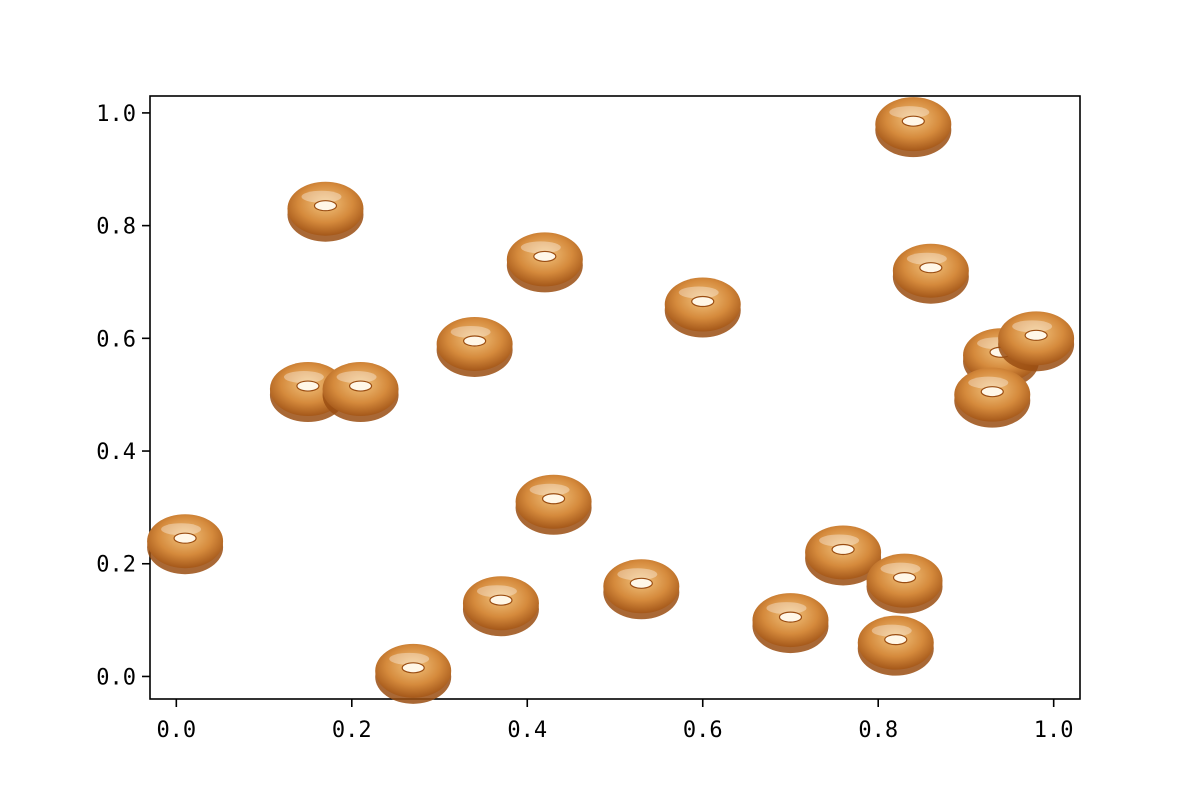 The image size is (1200, 800). I want to click on x-tick-label: 0.0, so click(176, 730).